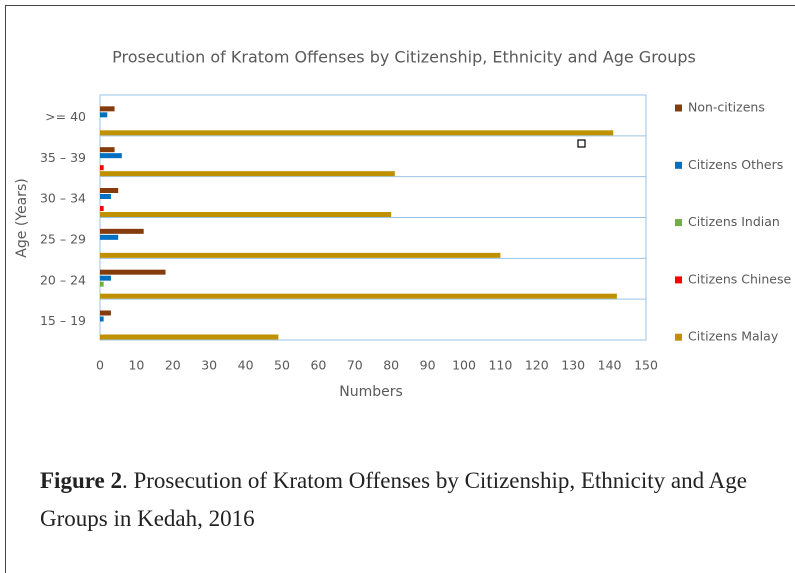 The image size is (795, 573). Describe the element at coordinates (63, 198) in the screenshot. I see `y-tick-label: 30 – 34` at that location.